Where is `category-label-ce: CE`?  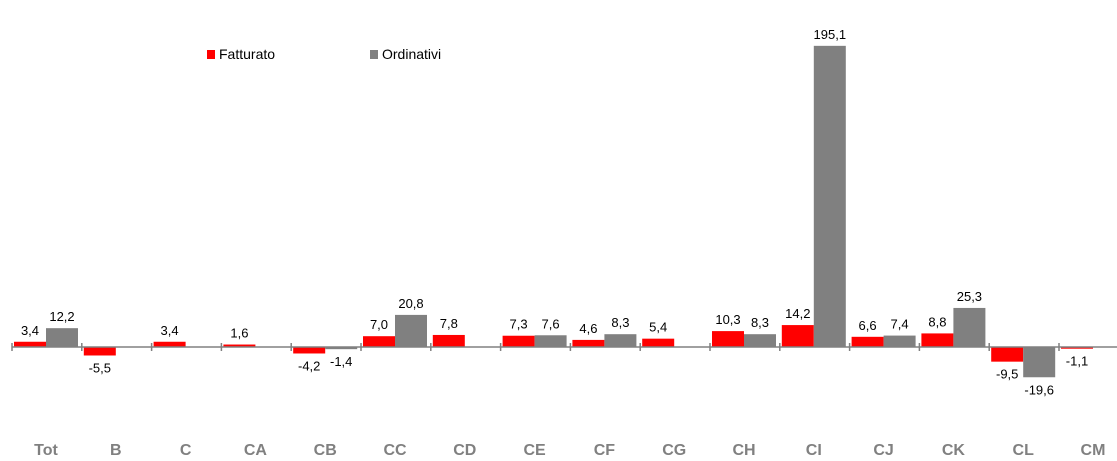
category-label-ce: CE is located at coordinates (534, 450).